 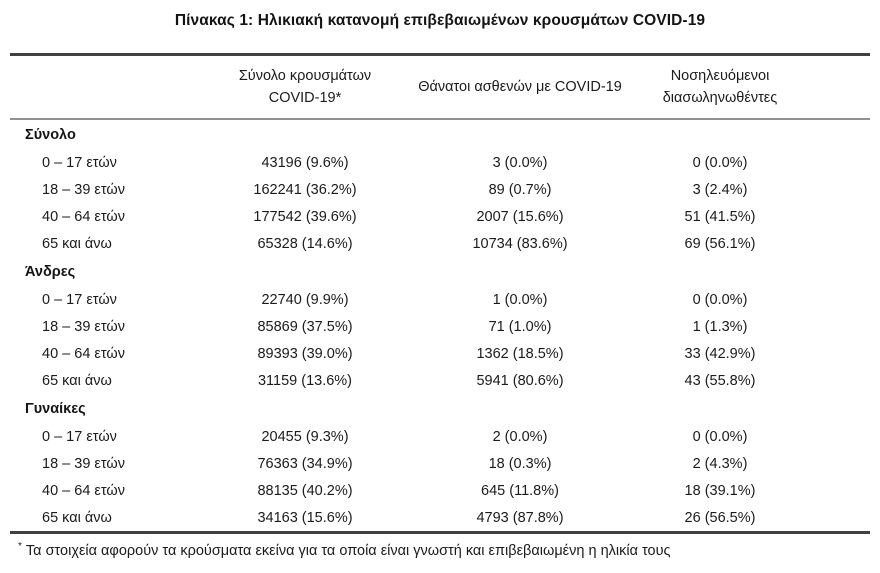 What do you see at coordinates (720, 86) in the screenshot?
I see `col-header-intubated: Νοσηλευόμενοι διασωληνωθέντες` at bounding box center [720, 86].